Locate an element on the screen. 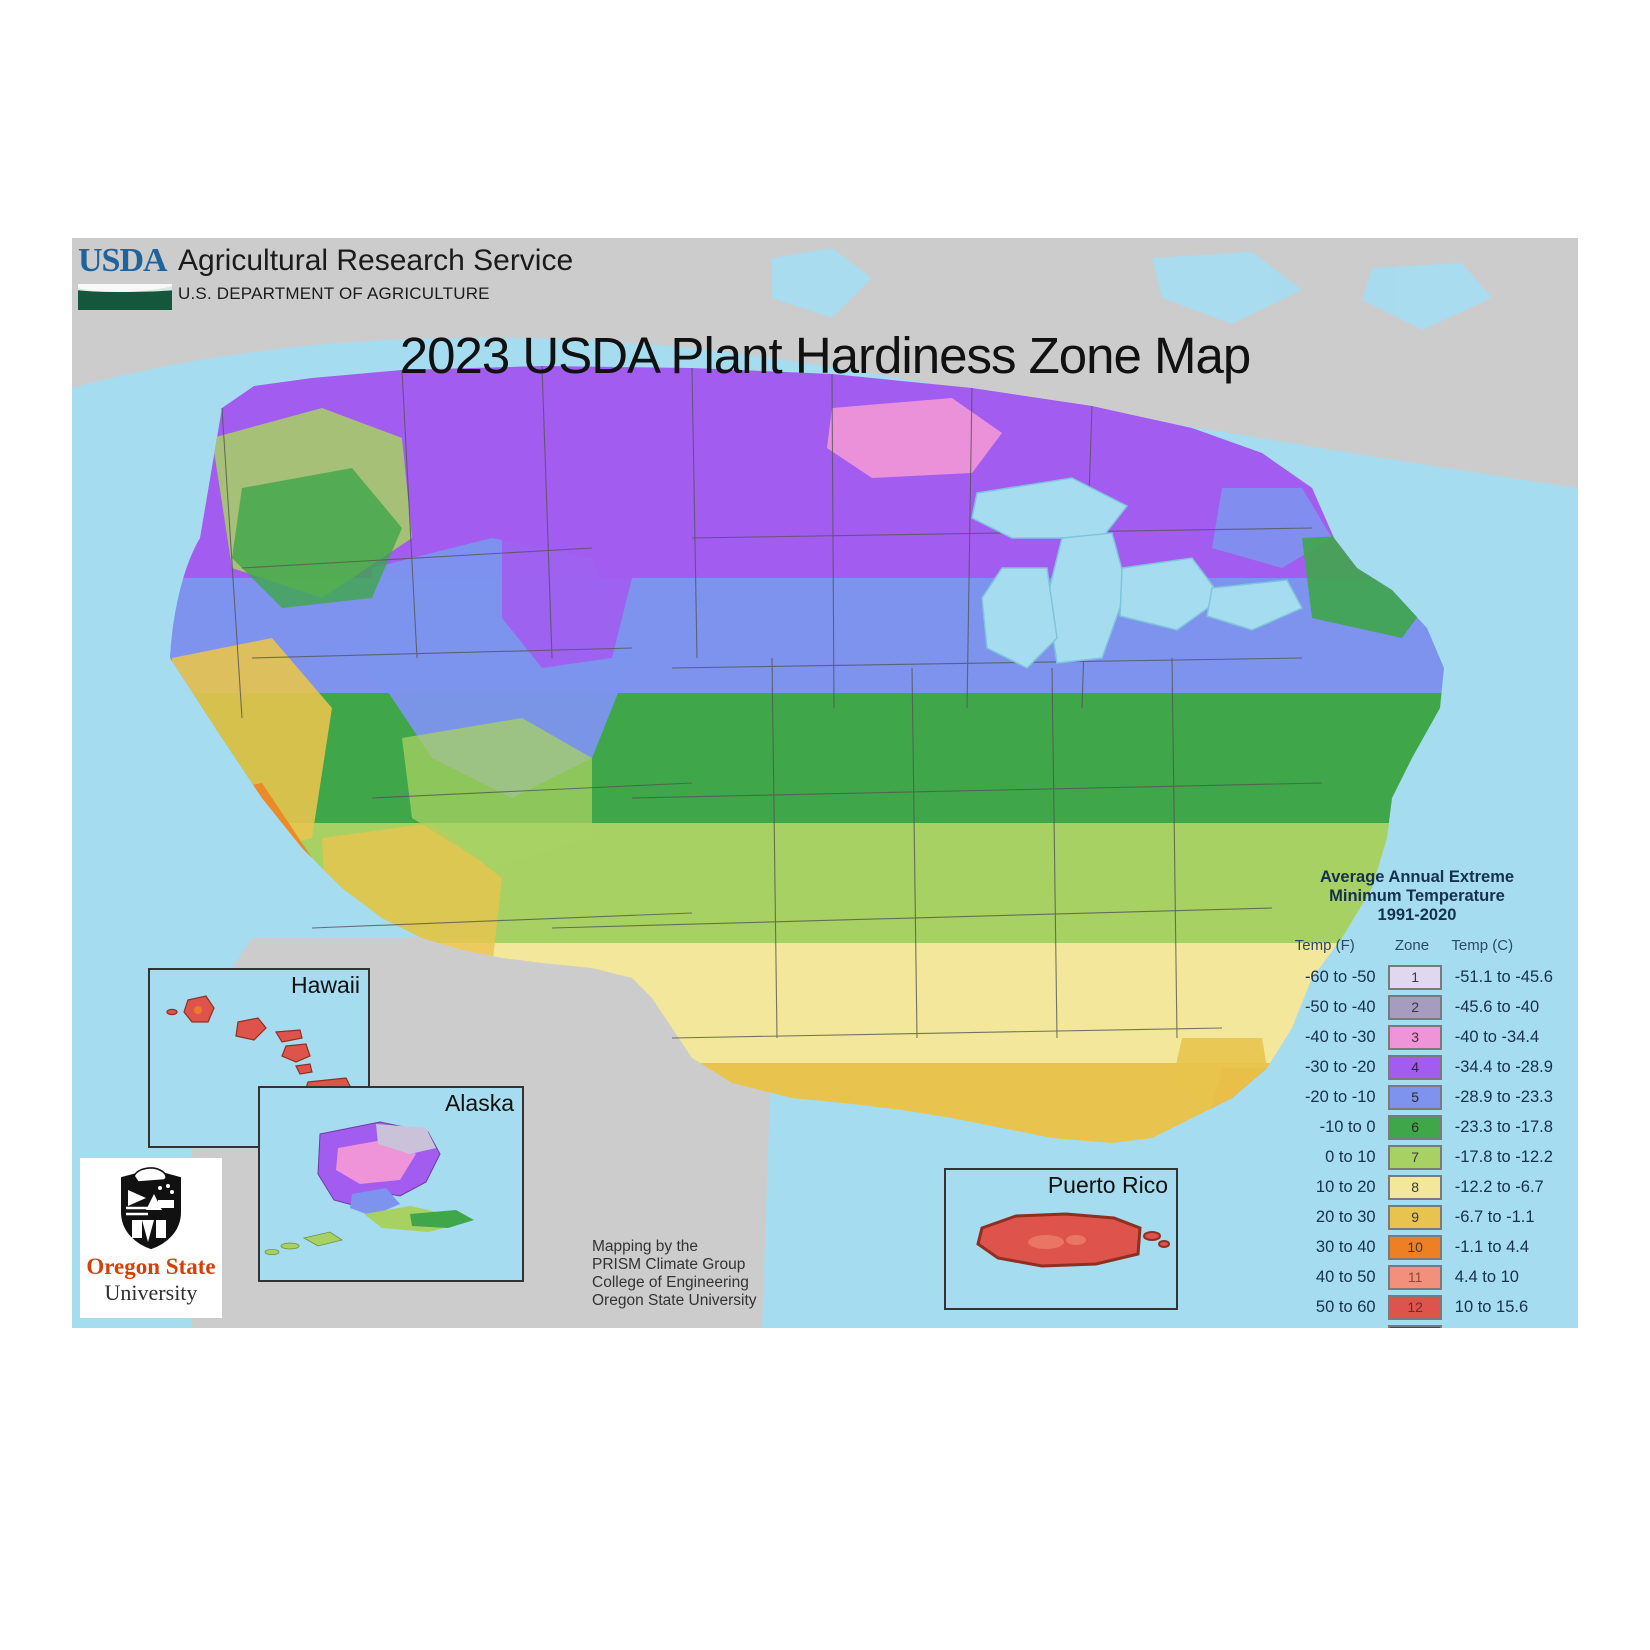  legend-row: -10 to 0 6 -23.3 to -17.8 is located at coordinates (1417, 1127).